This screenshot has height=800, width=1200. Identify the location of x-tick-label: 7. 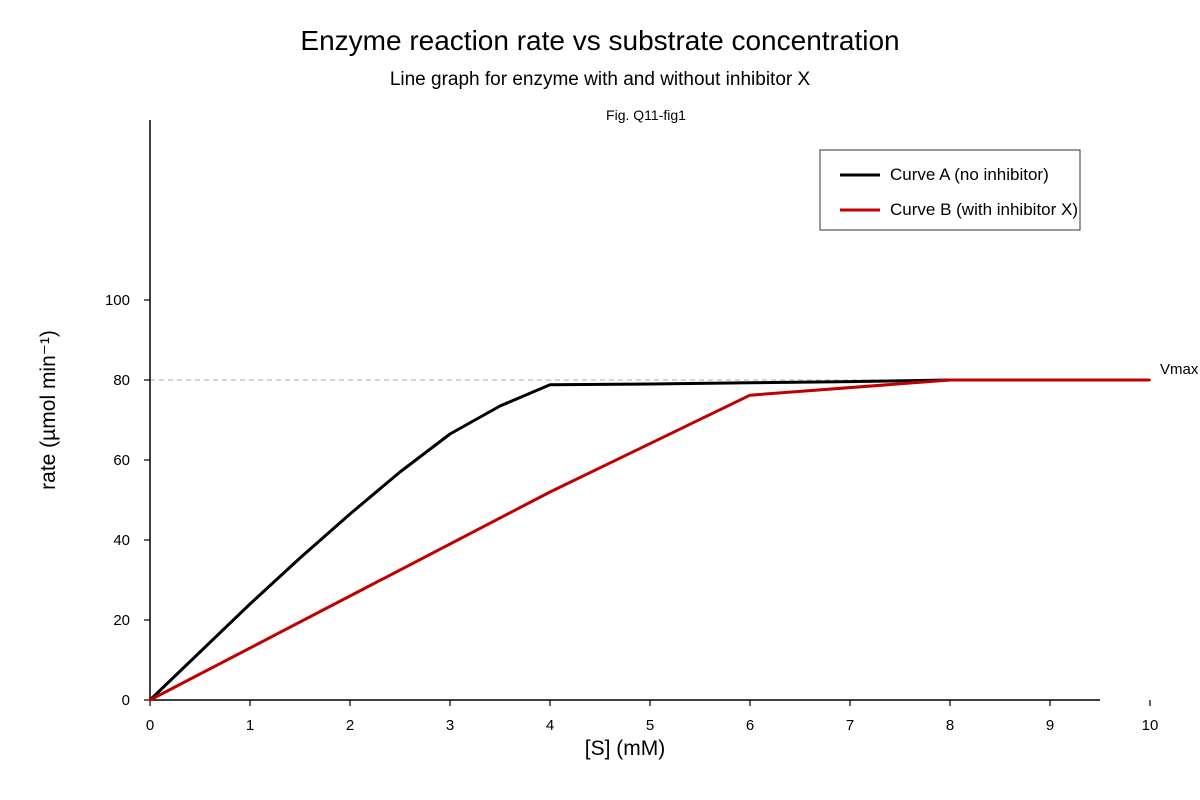
(850, 725).